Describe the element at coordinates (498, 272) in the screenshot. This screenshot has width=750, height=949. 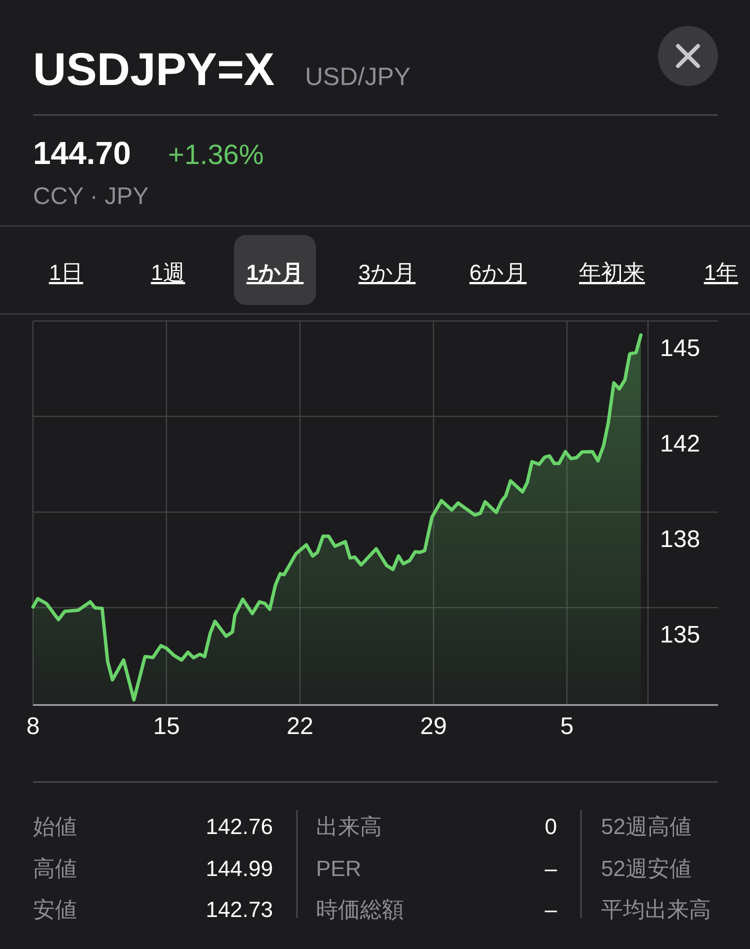
I see `text: 6か月` at that location.